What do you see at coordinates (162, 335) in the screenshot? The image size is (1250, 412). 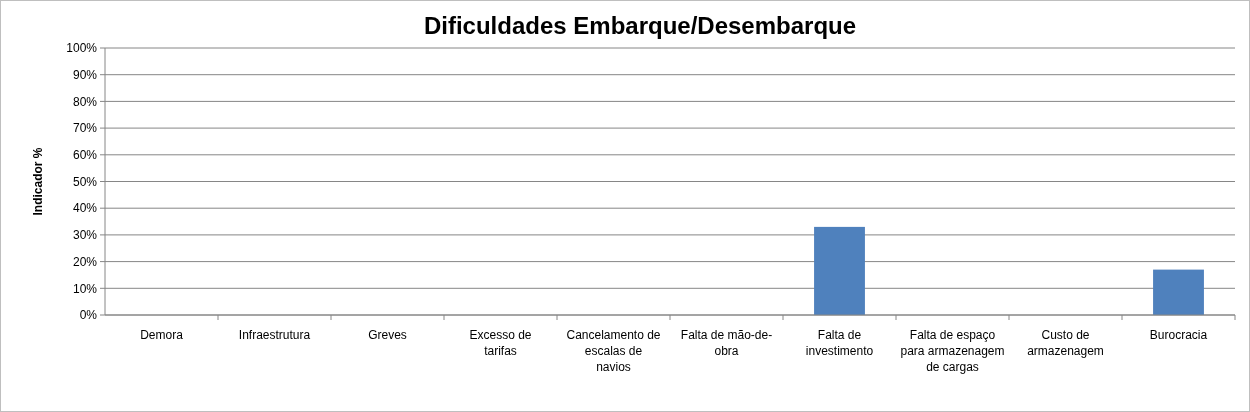 I see `x-tick-label: Demora` at bounding box center [162, 335].